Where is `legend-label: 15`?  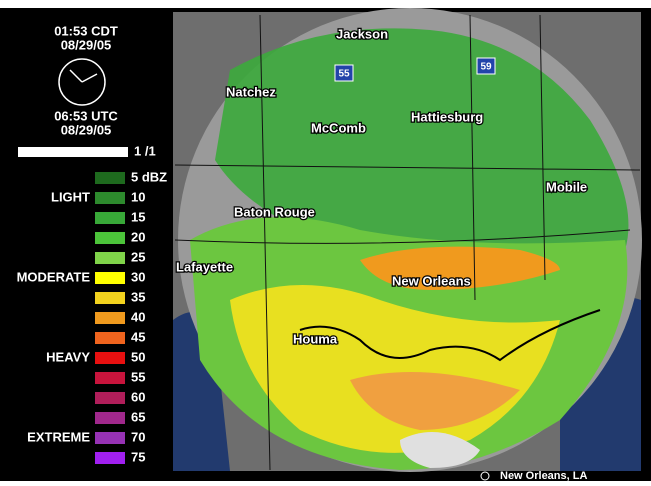
legend-label: 15 is located at coordinates (138, 216).